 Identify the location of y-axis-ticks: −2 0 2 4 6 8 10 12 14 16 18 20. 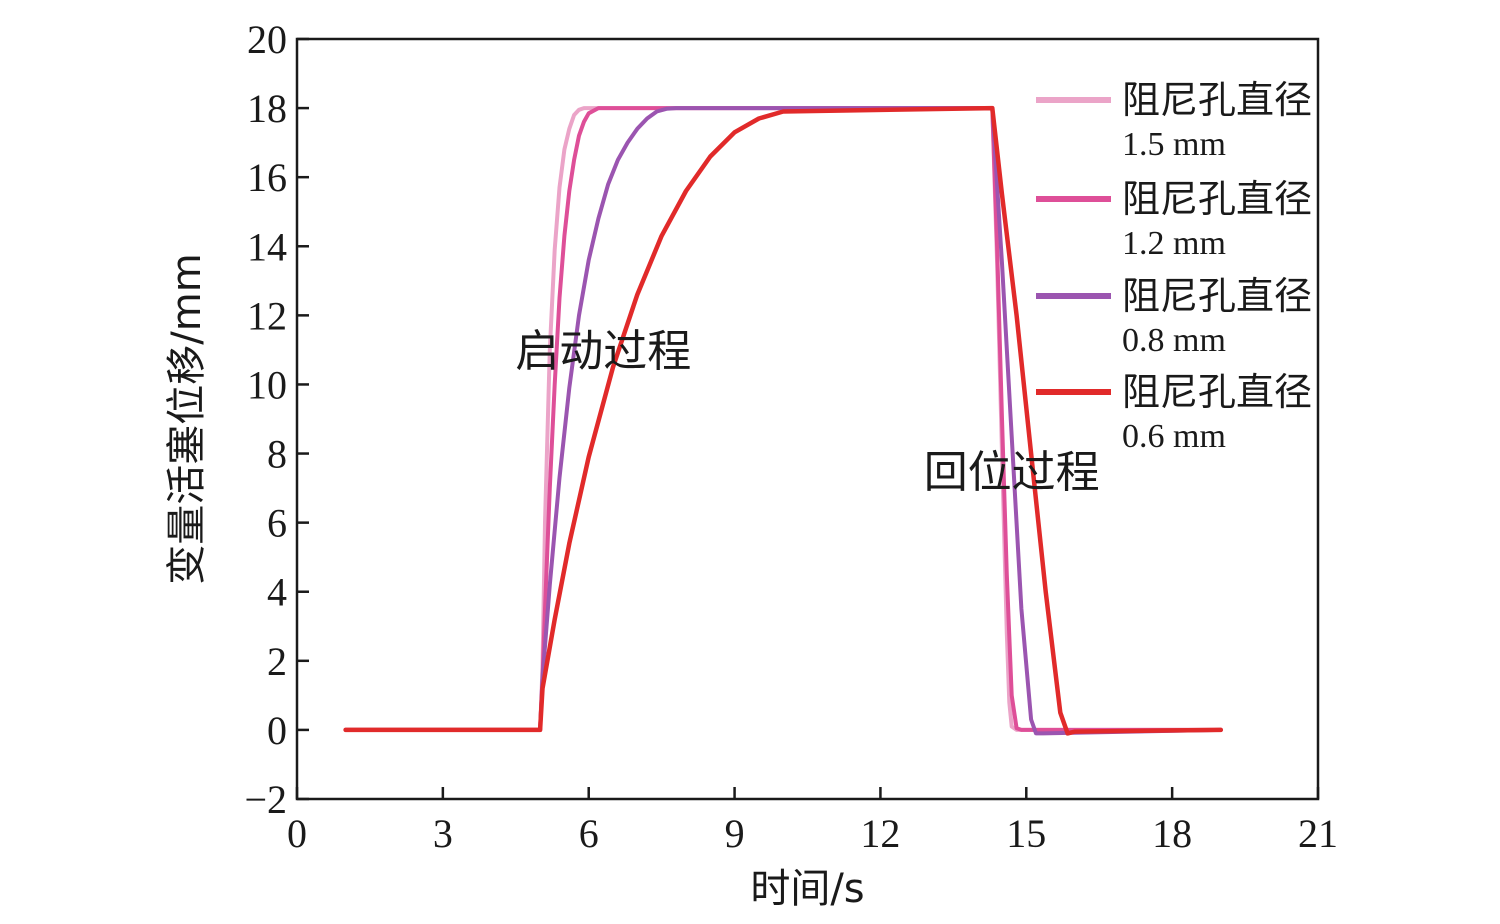
(276, 419).